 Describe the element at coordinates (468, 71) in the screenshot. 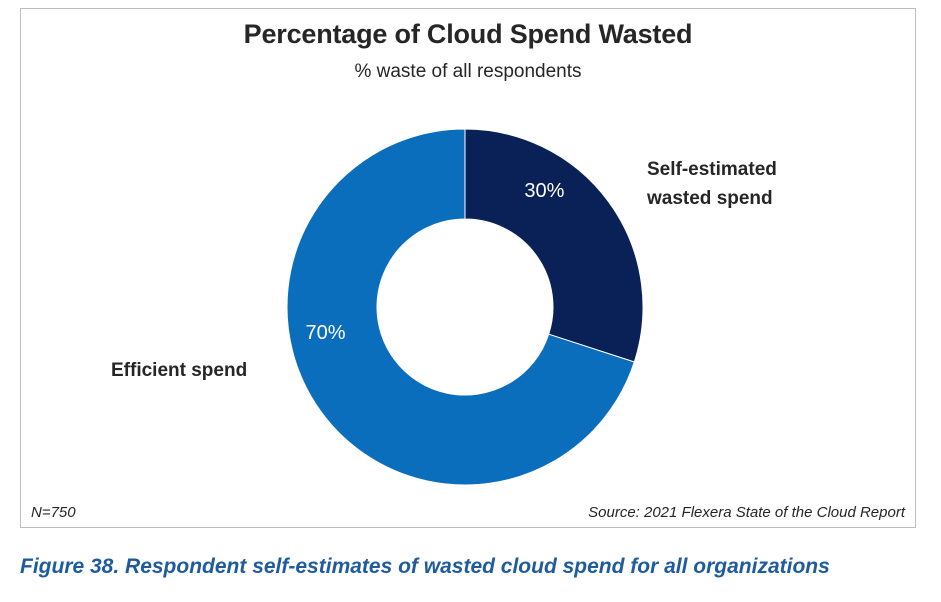

I see `chart-subtitle: % waste of all respondents` at that location.